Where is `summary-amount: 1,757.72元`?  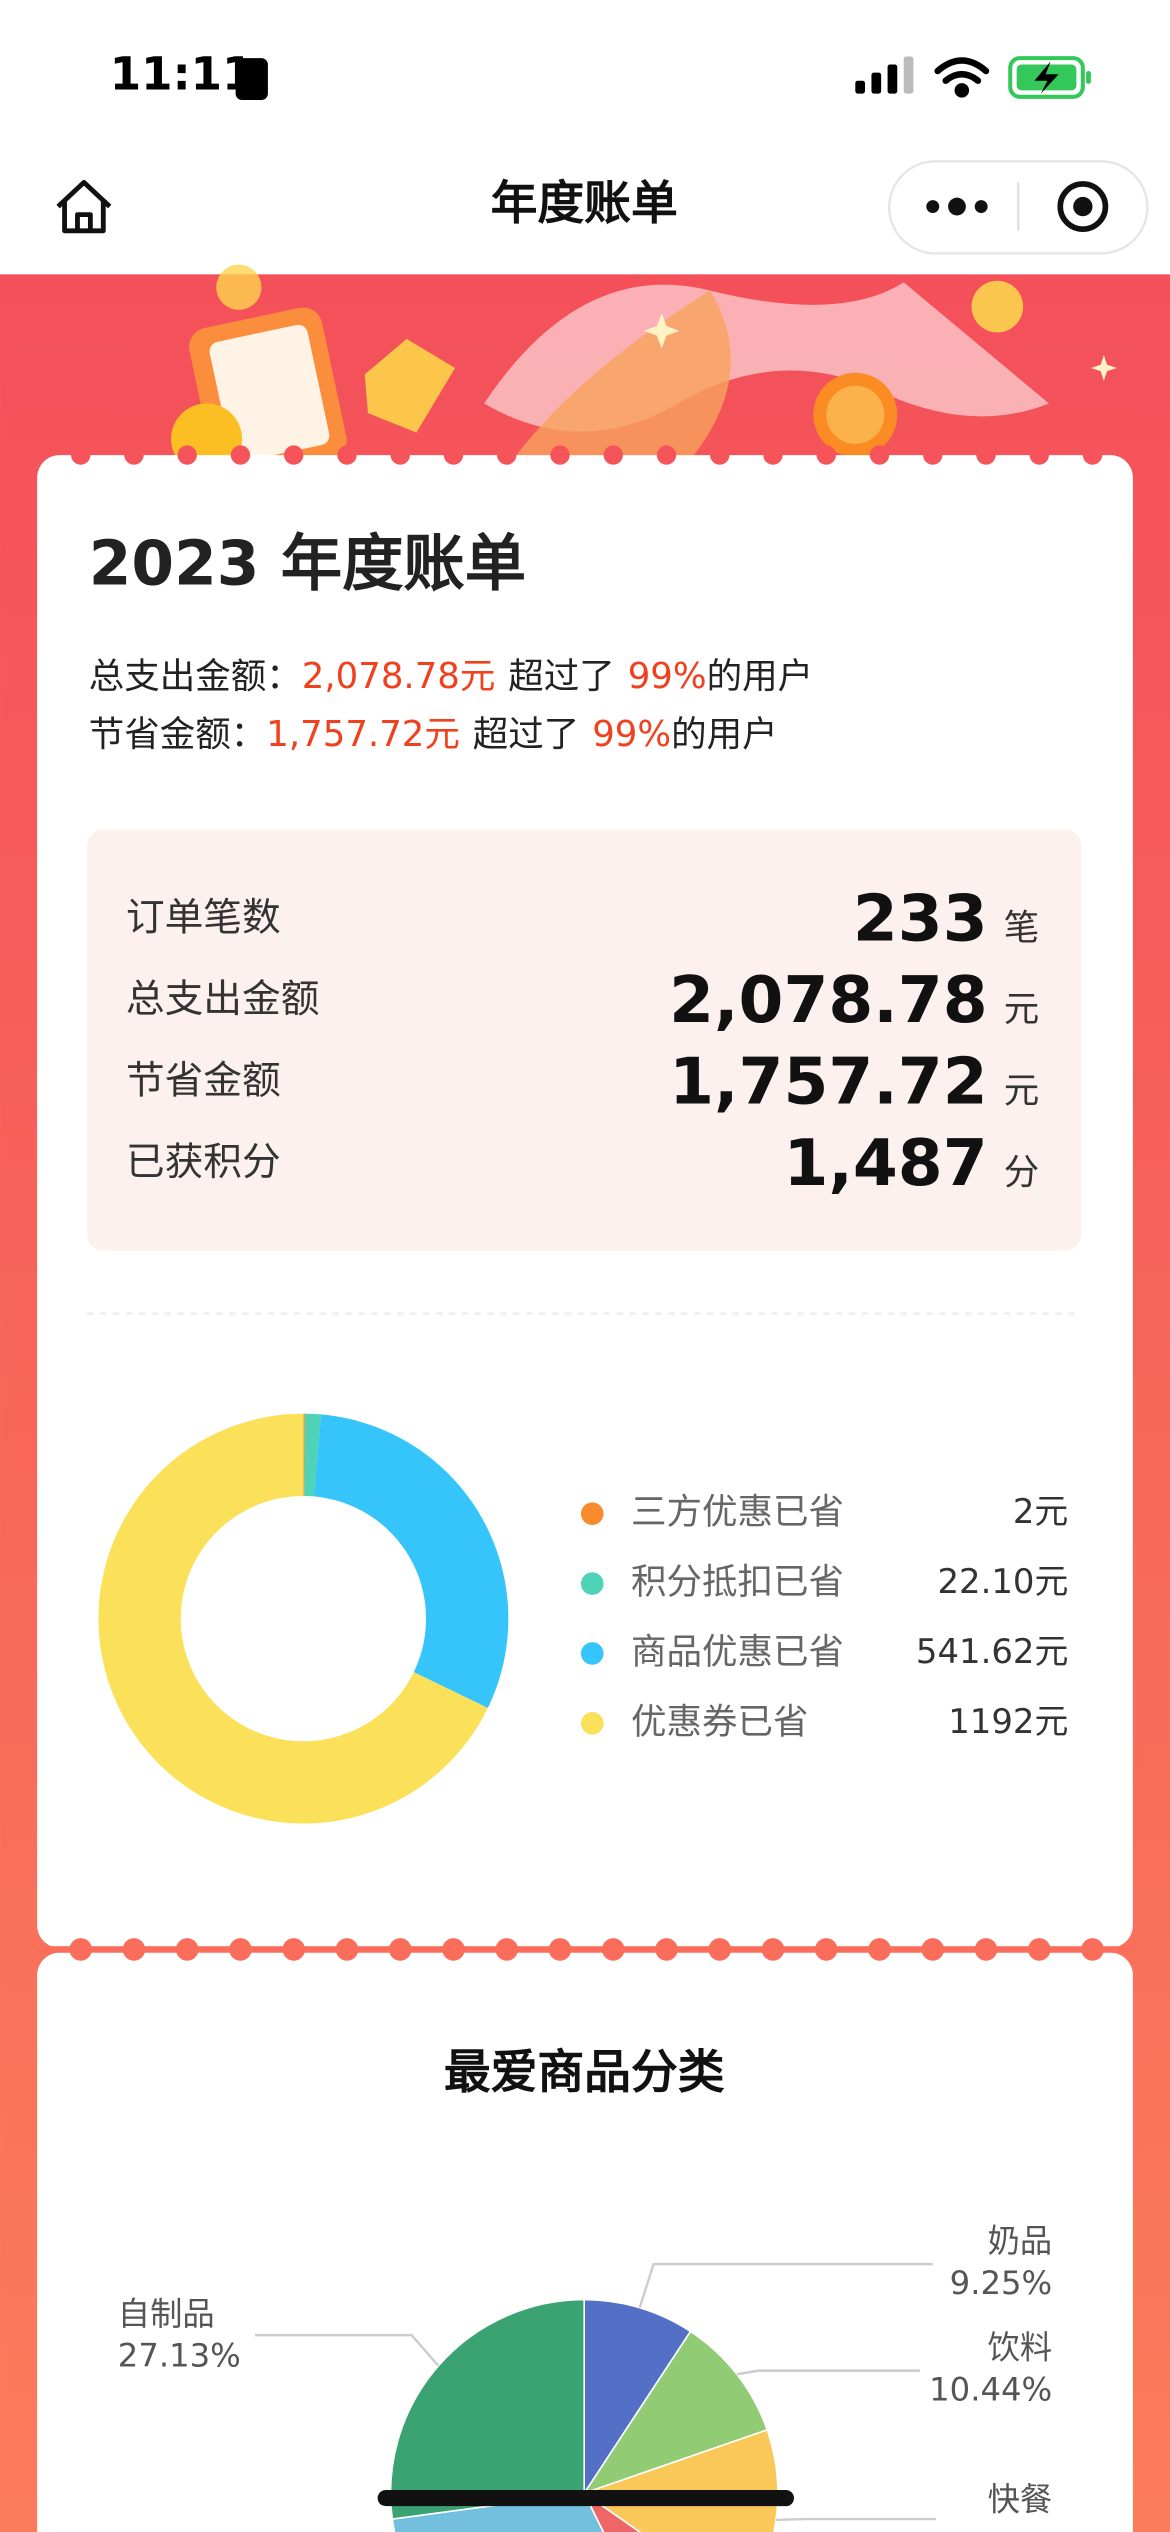
summary-amount: 1,757.72元 is located at coordinates (363, 734).